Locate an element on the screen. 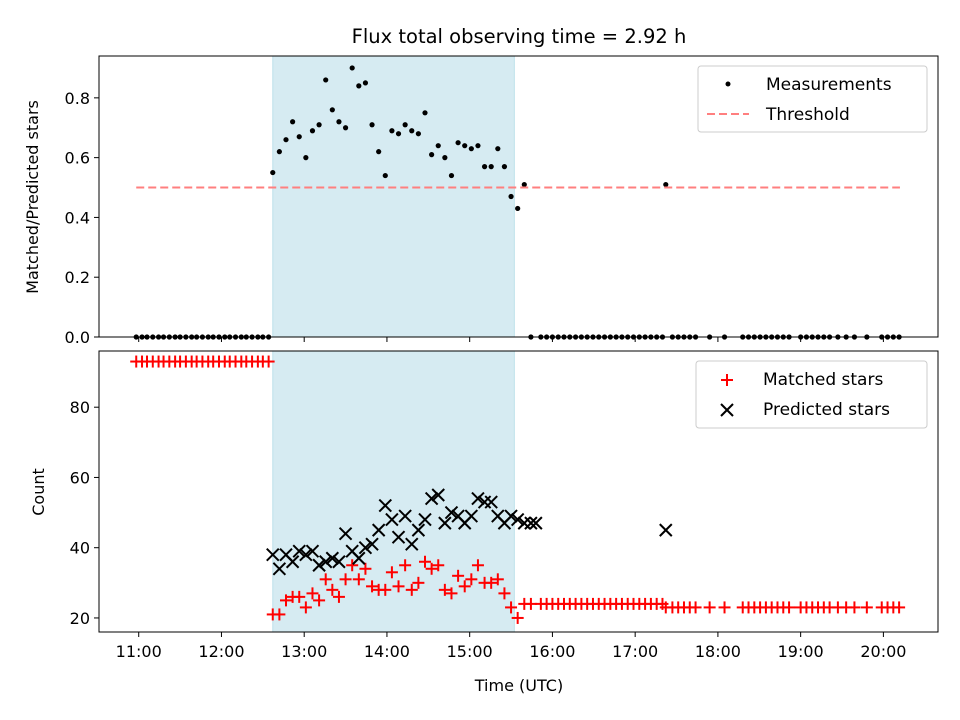 Image resolution: width=960 pixels, height=720 pixels. legend-label-predicted-stars: Predicted stars is located at coordinates (826, 410).